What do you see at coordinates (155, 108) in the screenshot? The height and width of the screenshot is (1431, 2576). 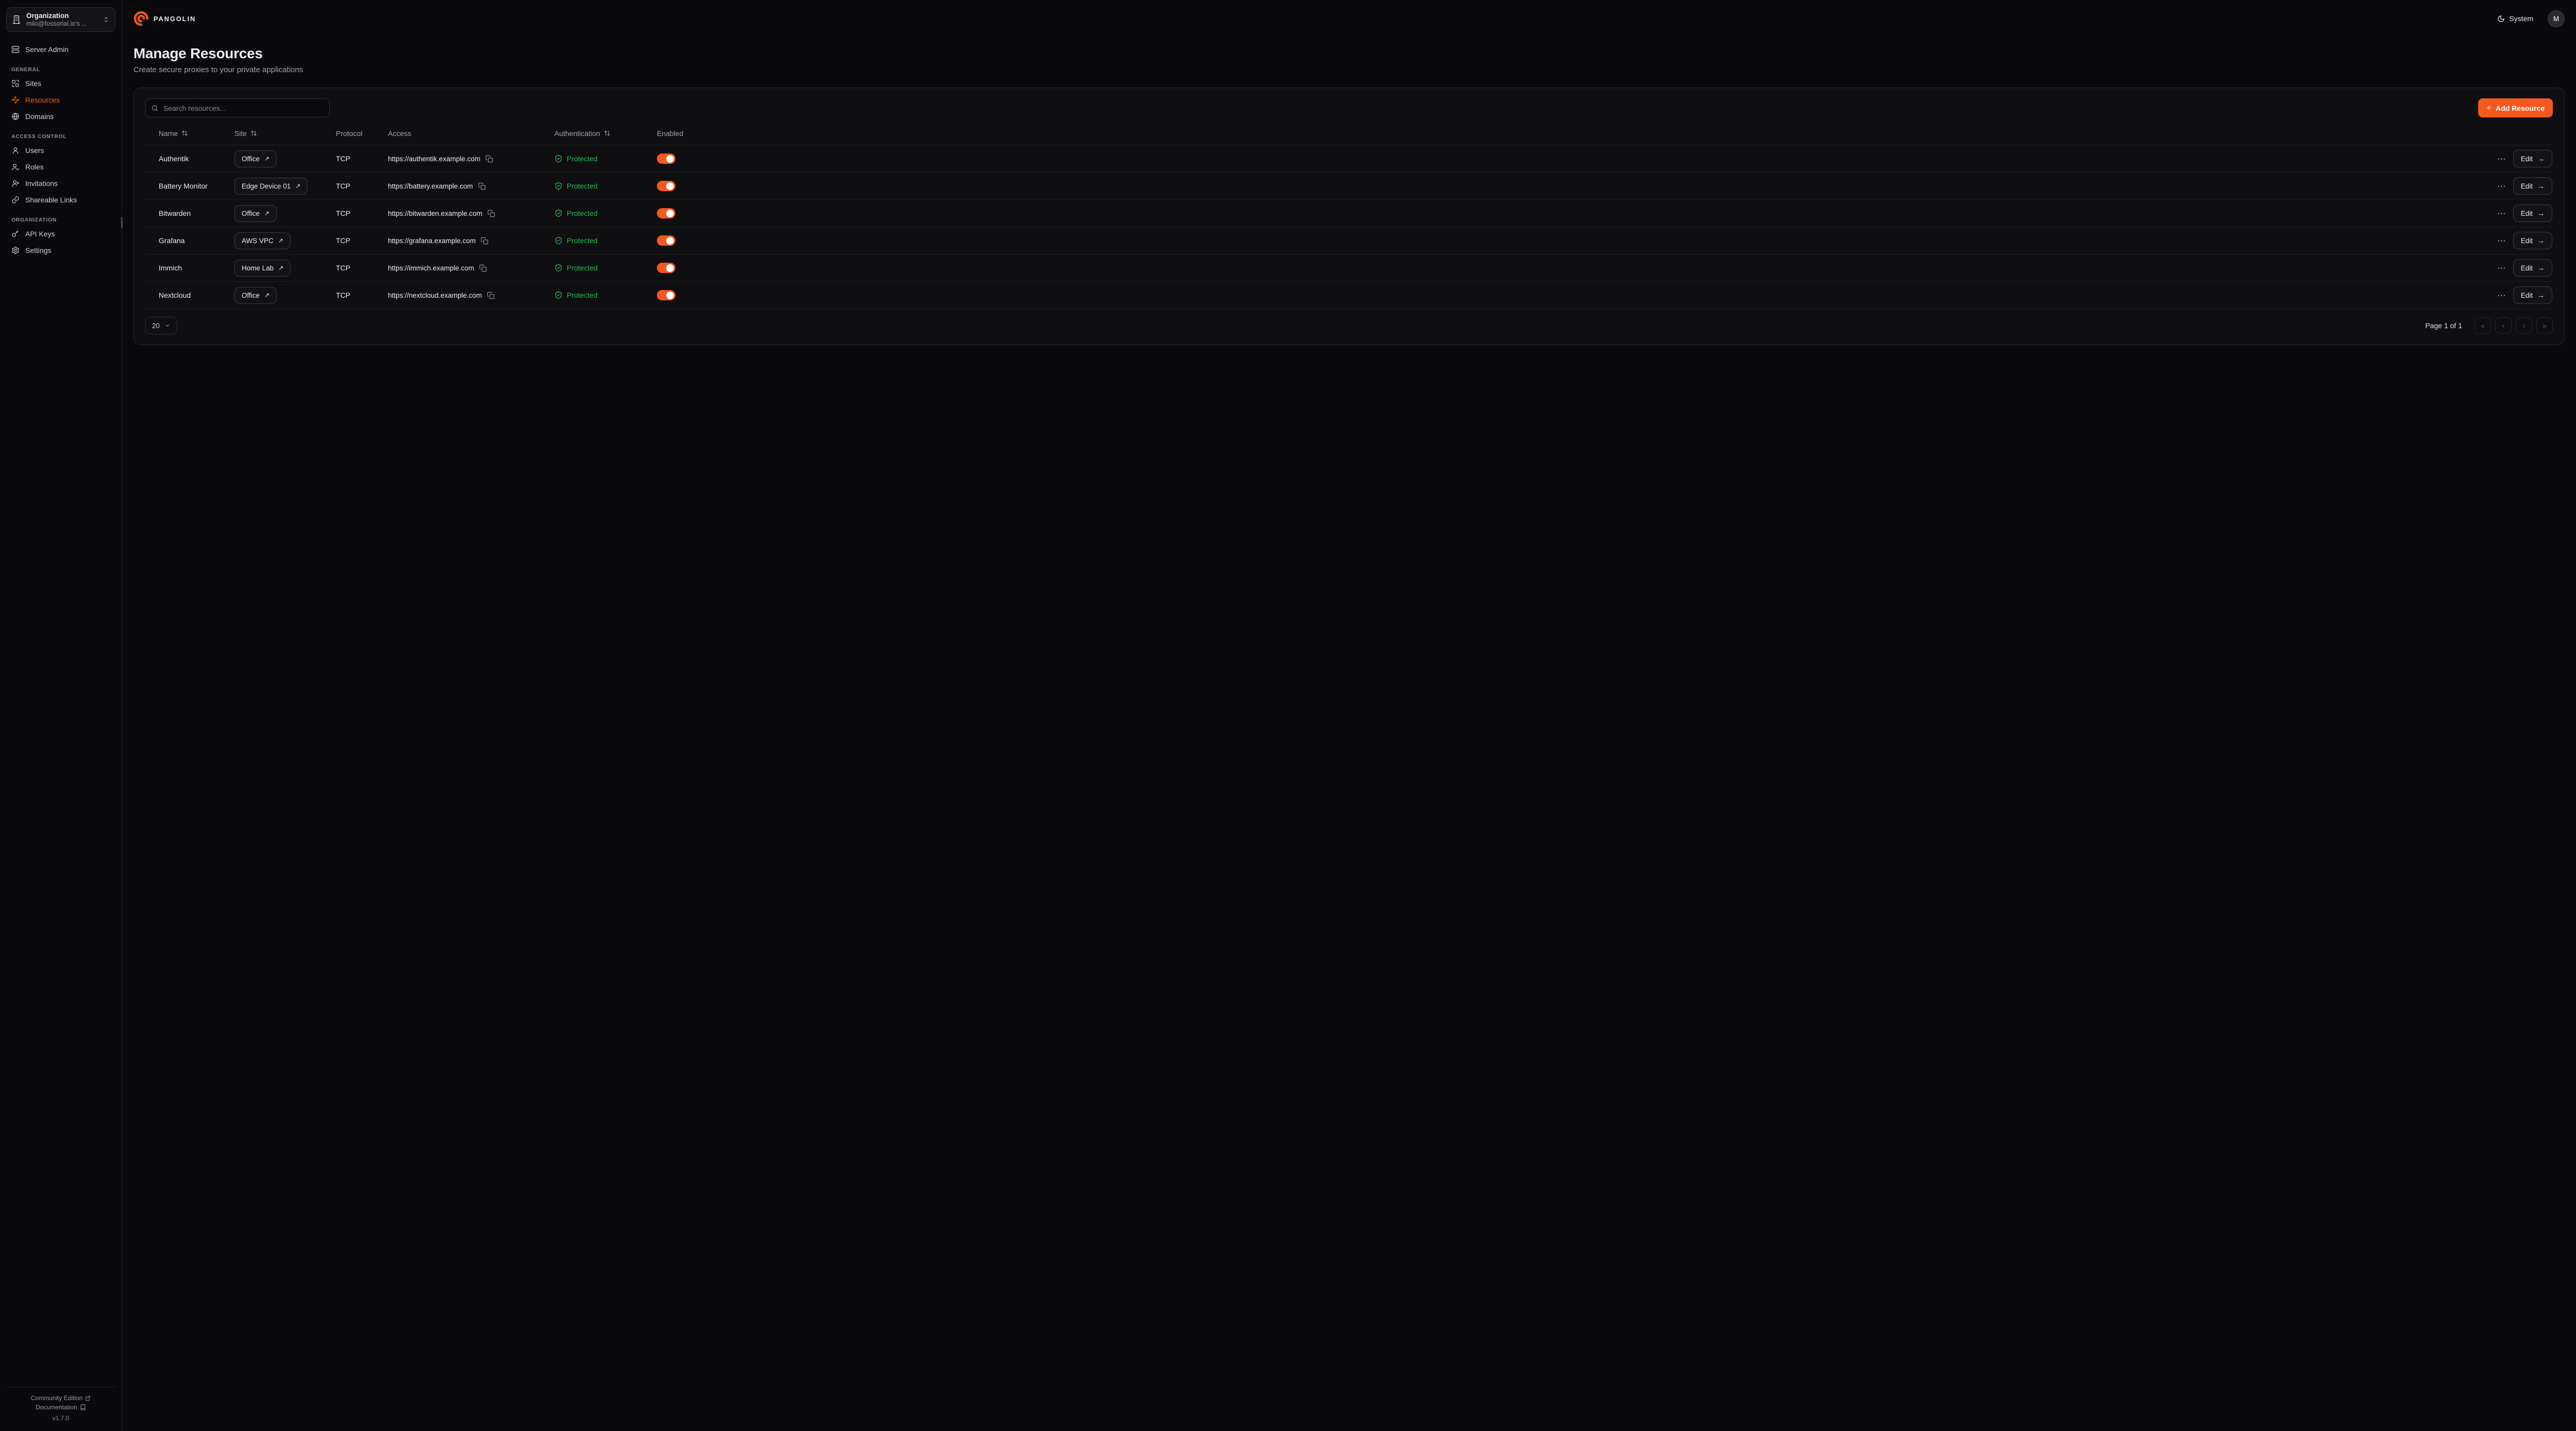 I see `search-icon` at bounding box center [155, 108].